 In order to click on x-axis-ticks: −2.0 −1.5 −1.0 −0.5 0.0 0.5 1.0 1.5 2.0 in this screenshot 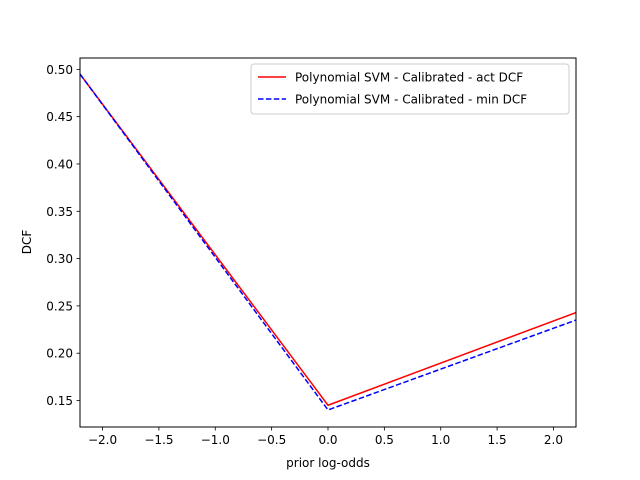, I will do `click(325, 437)`.